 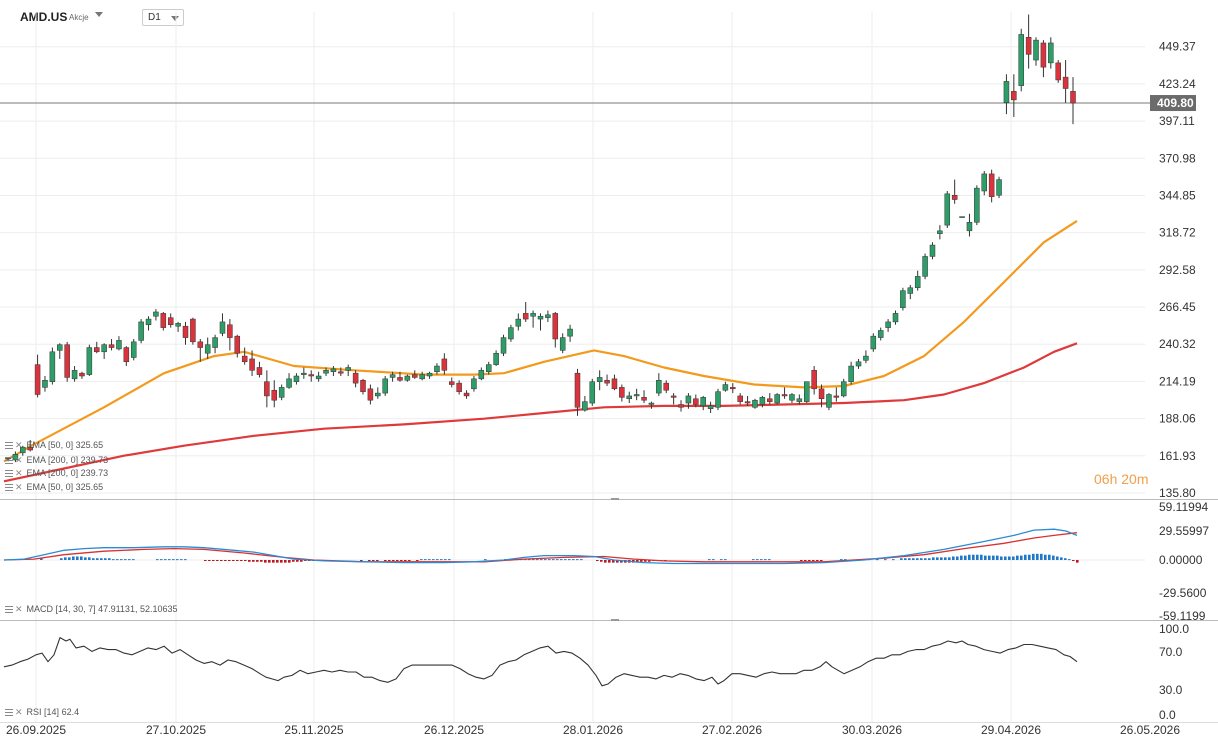 I want to click on price-tick-label: 266.45, so click(x=1177, y=307).